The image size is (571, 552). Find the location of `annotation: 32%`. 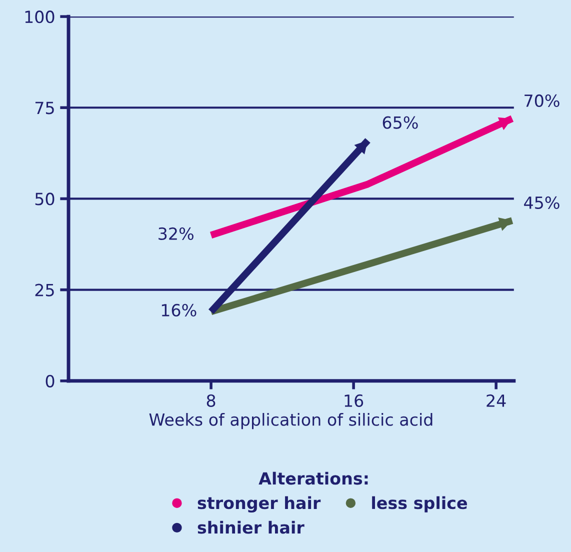

annotation: 32% is located at coordinates (176, 233).